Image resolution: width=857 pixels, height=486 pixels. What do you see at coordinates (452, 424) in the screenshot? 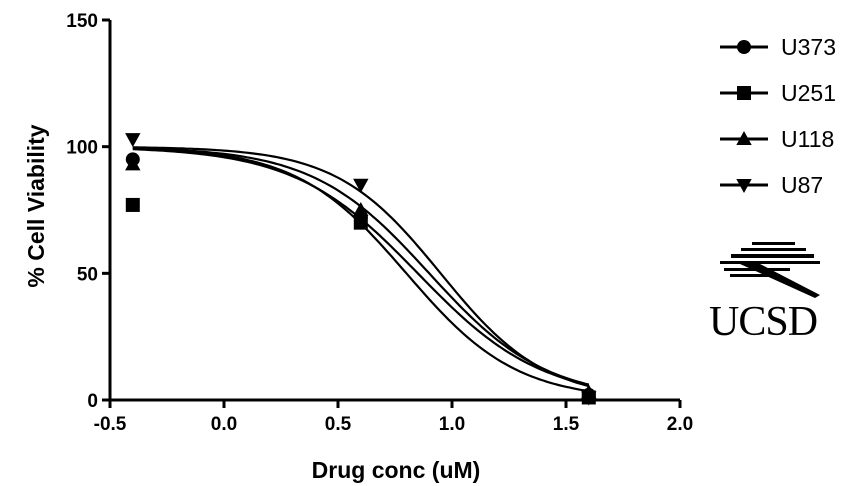
I see `x-tick-label: 1.0` at bounding box center [452, 424].